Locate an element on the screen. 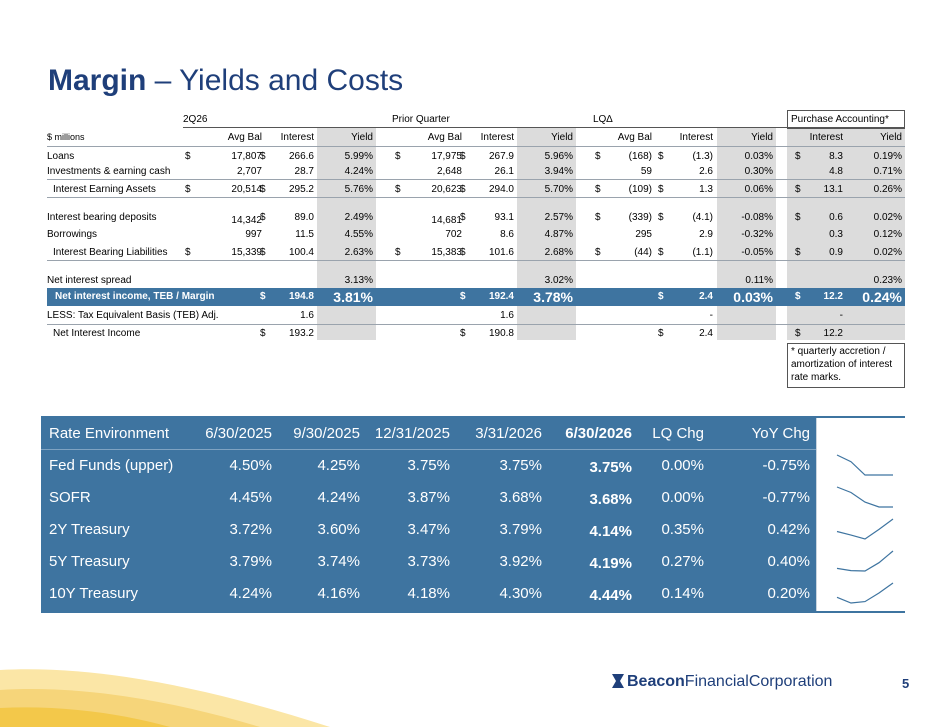 The image size is (941, 727). sparkline-column is located at coordinates (860, 514).